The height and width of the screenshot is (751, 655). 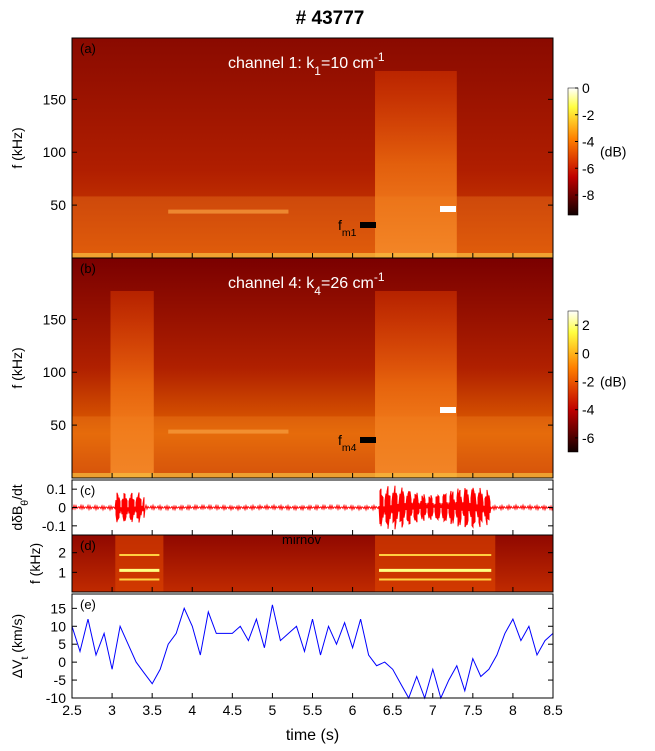 I want to click on x-tick-label: 4.5, so click(x=233, y=710).